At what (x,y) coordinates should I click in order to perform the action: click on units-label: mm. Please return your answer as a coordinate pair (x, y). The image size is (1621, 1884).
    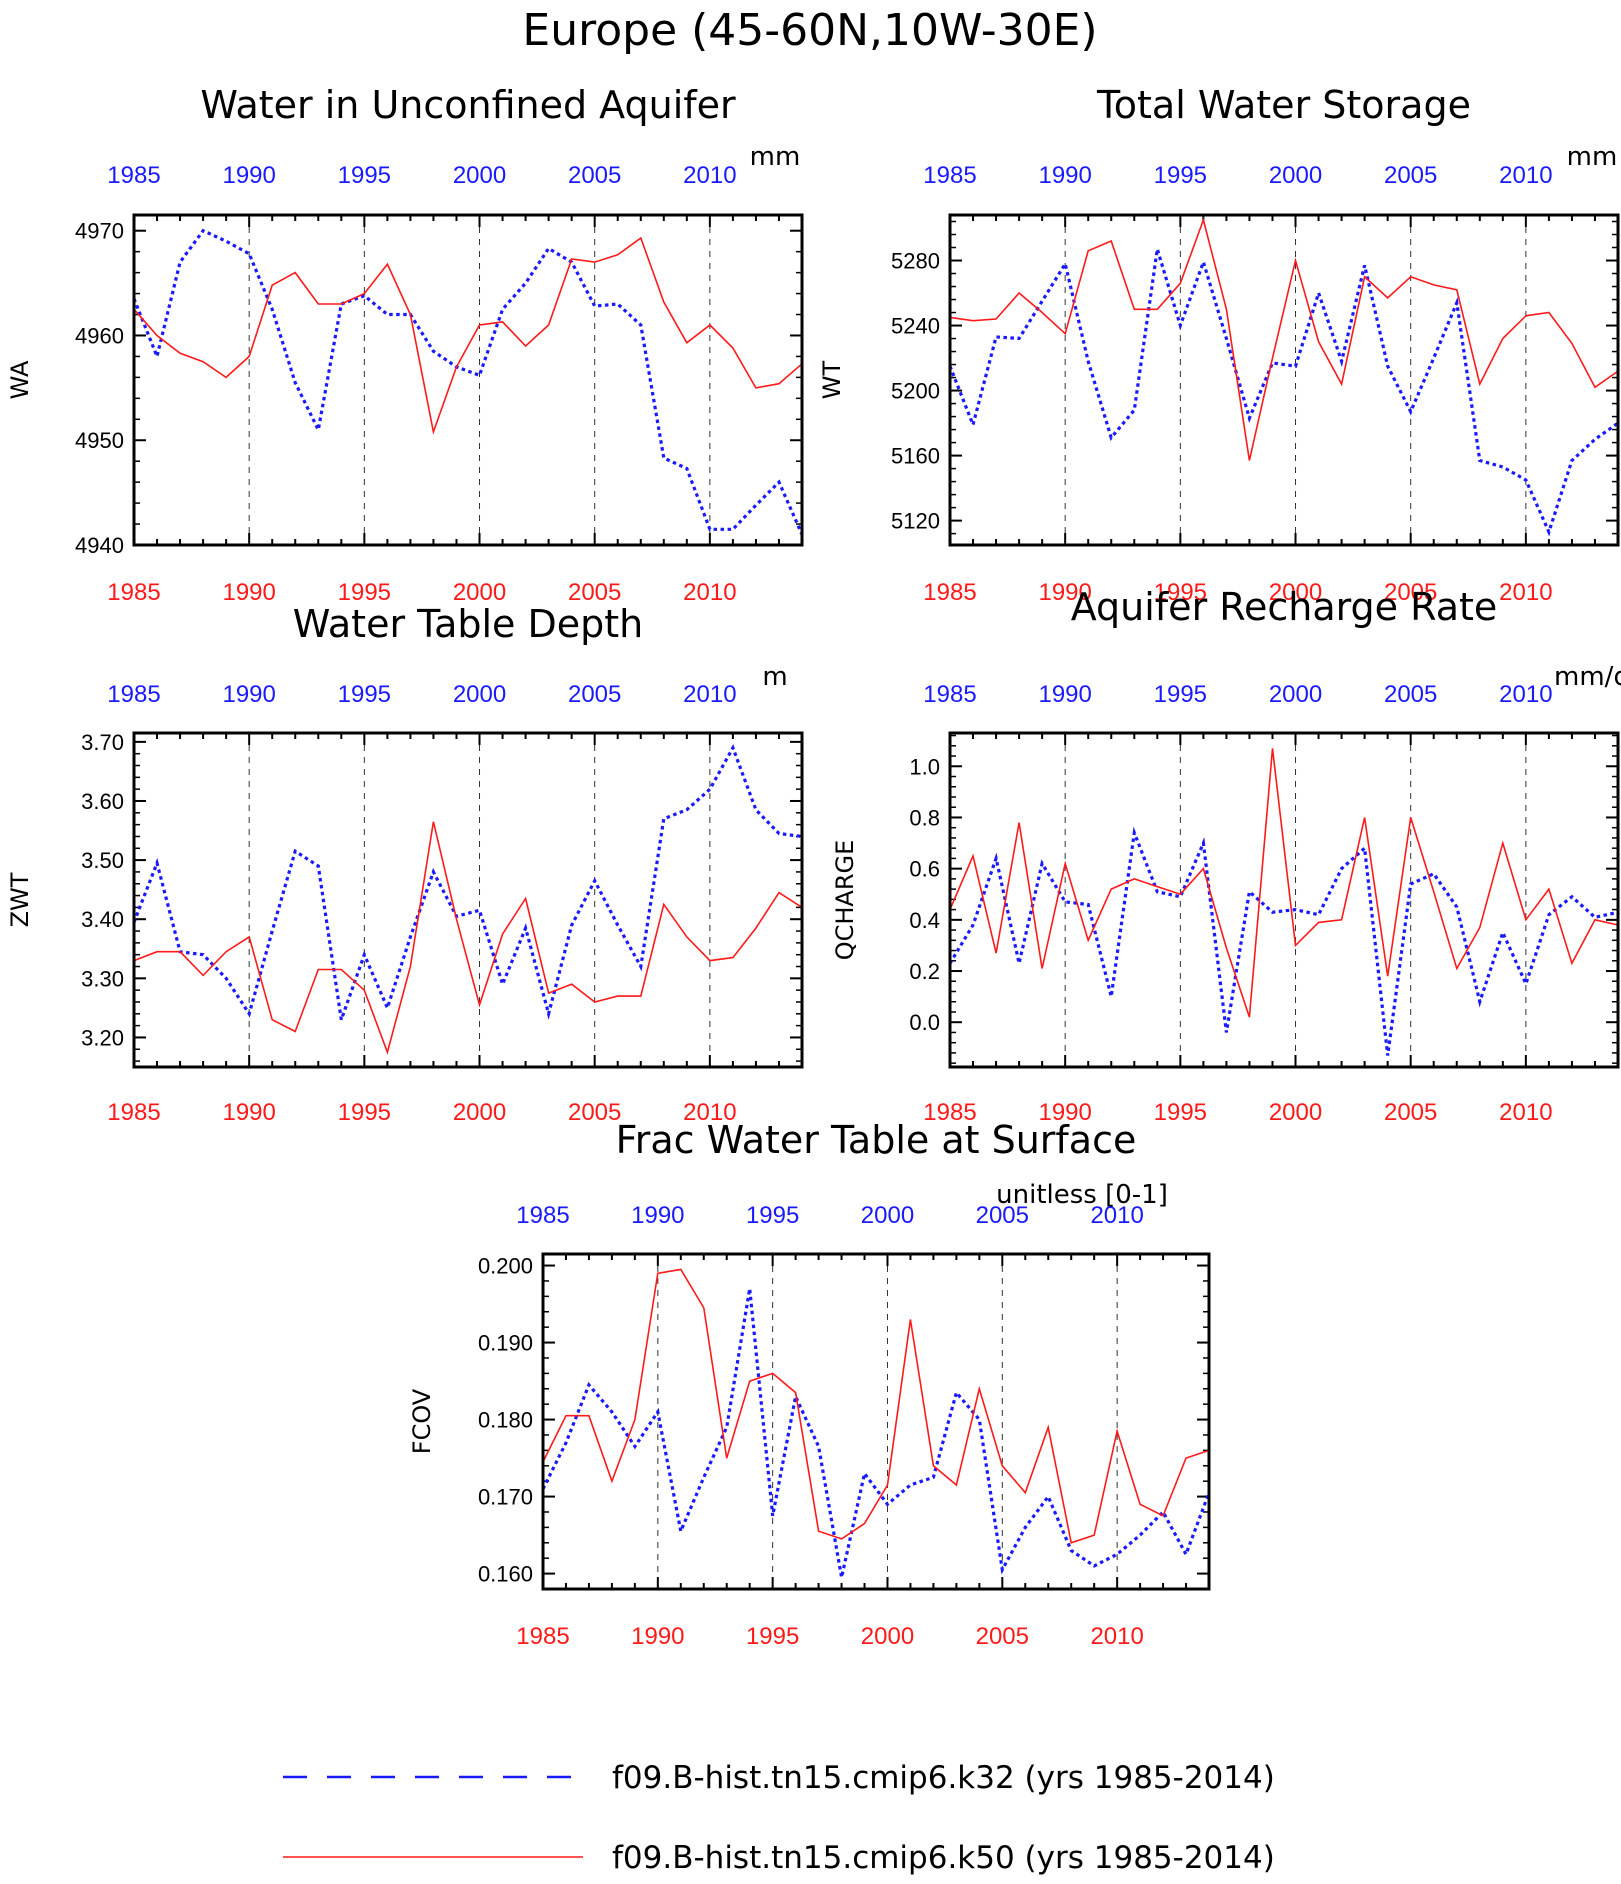
    Looking at the image, I should click on (775, 157).